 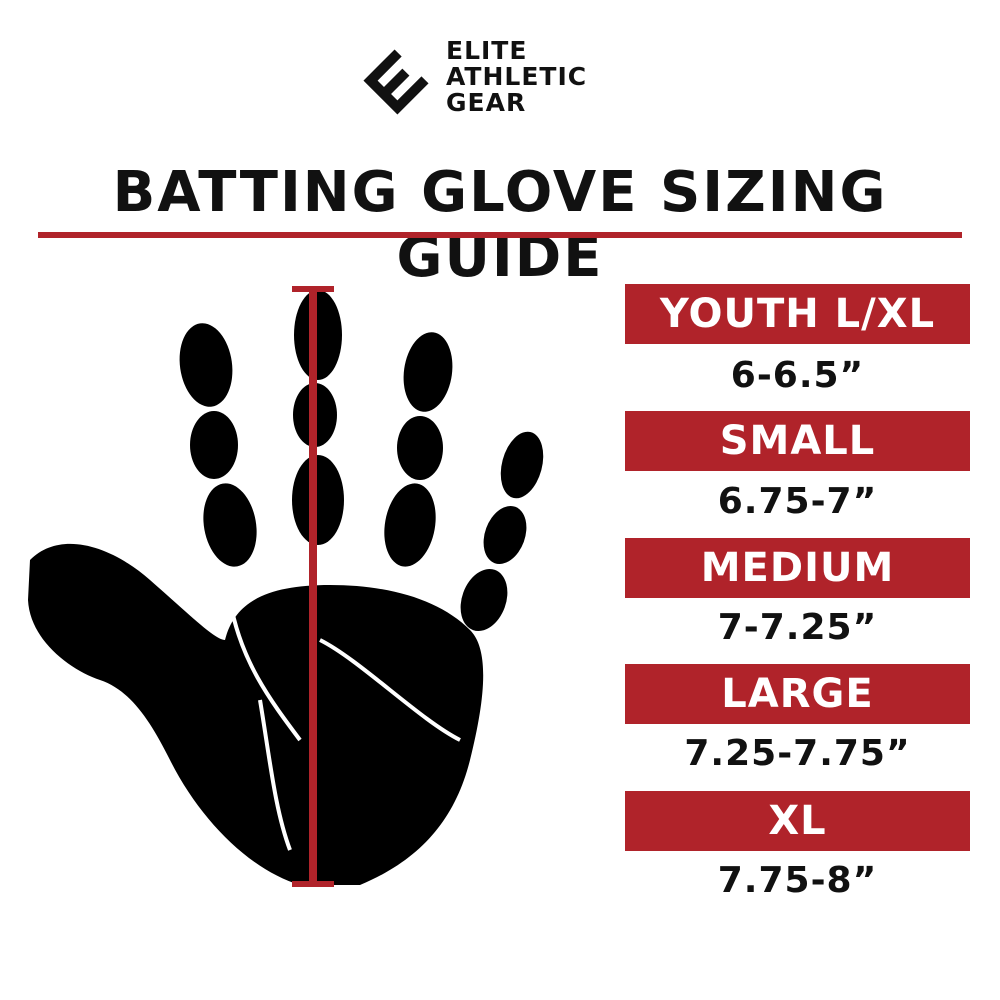 What do you see at coordinates (797, 568) in the screenshot?
I see `size-label-medium: MEDIUM` at bounding box center [797, 568].